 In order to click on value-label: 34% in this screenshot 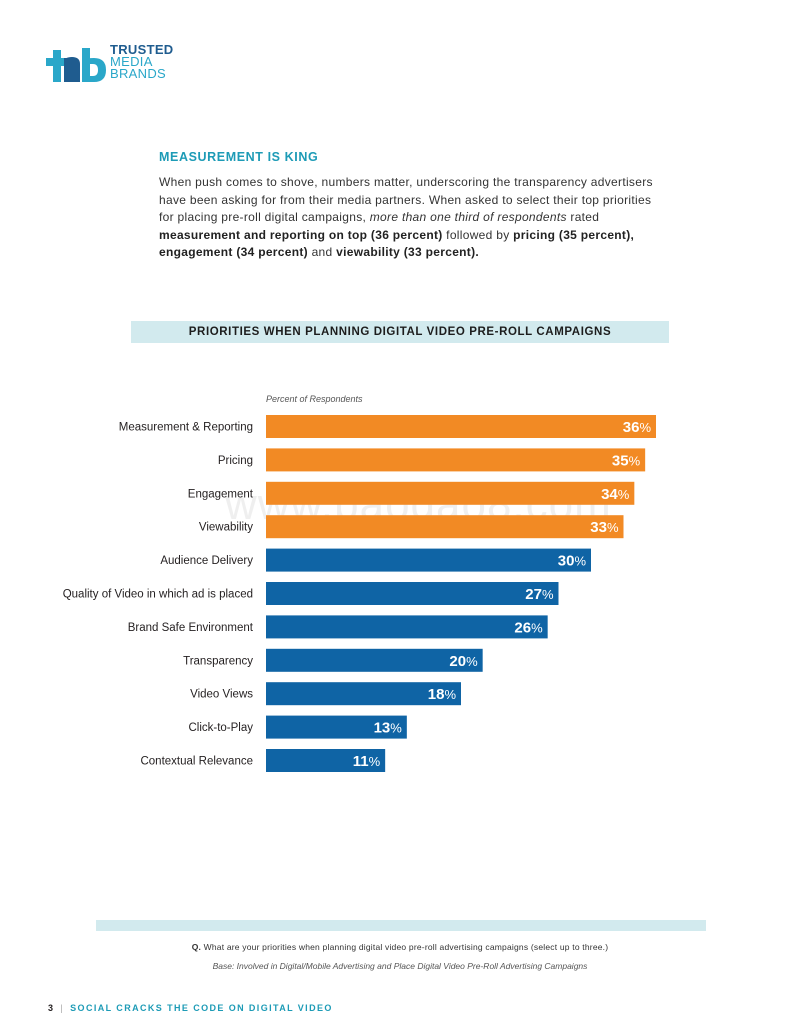, I will do `click(615, 494)`.